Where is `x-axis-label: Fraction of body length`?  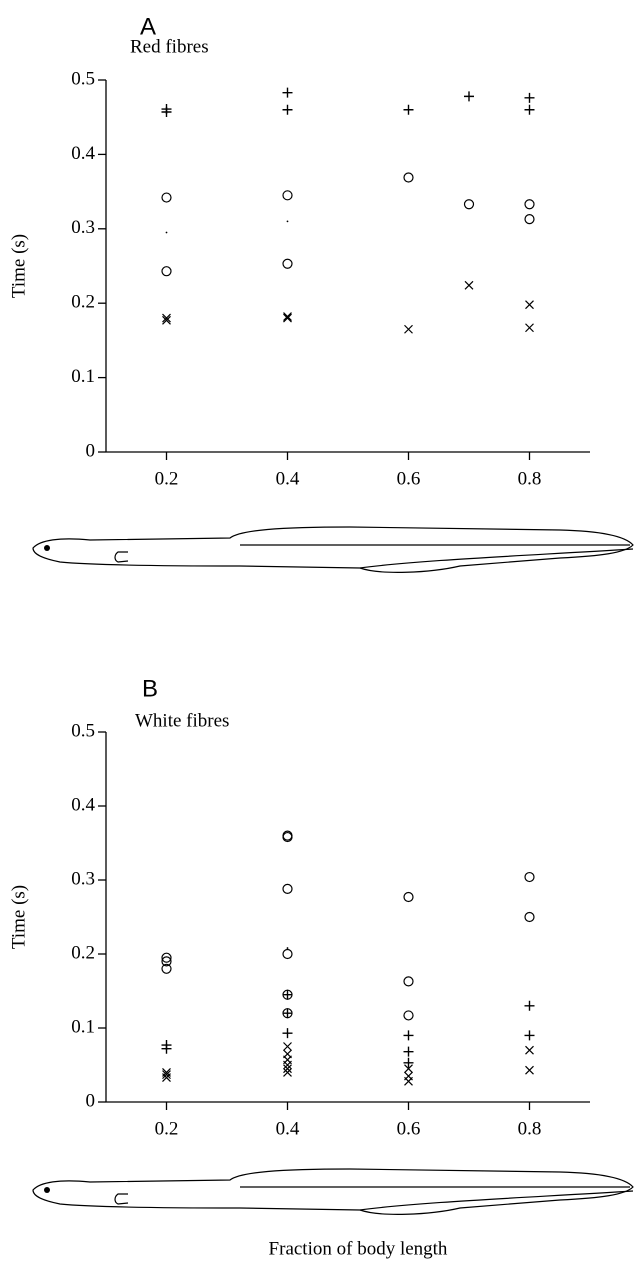 x-axis-label: Fraction of body length is located at coordinates (358, 1248).